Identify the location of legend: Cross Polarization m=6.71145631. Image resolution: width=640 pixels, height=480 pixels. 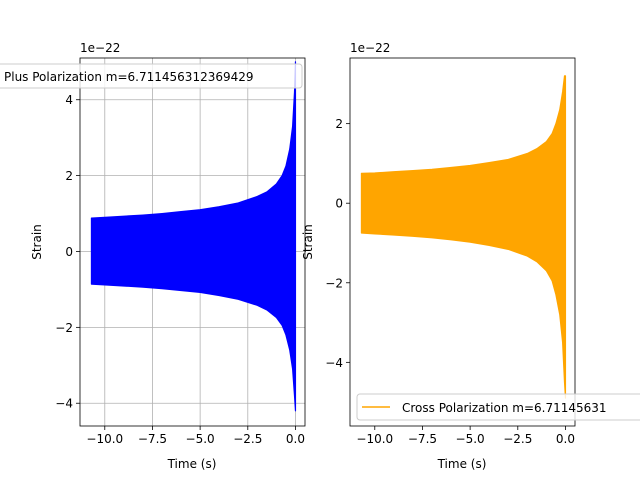
(498, 407).